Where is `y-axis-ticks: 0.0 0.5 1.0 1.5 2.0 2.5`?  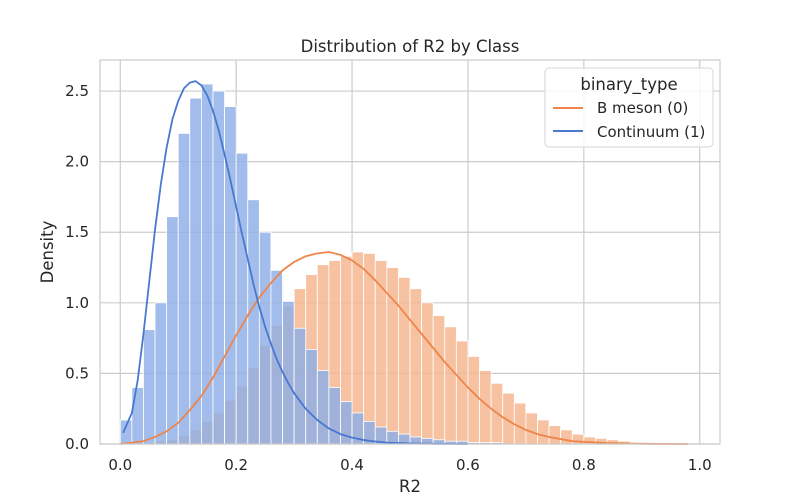 y-axis-ticks: 0.0 0.5 1.0 1.5 2.0 2.5 is located at coordinates (77, 267).